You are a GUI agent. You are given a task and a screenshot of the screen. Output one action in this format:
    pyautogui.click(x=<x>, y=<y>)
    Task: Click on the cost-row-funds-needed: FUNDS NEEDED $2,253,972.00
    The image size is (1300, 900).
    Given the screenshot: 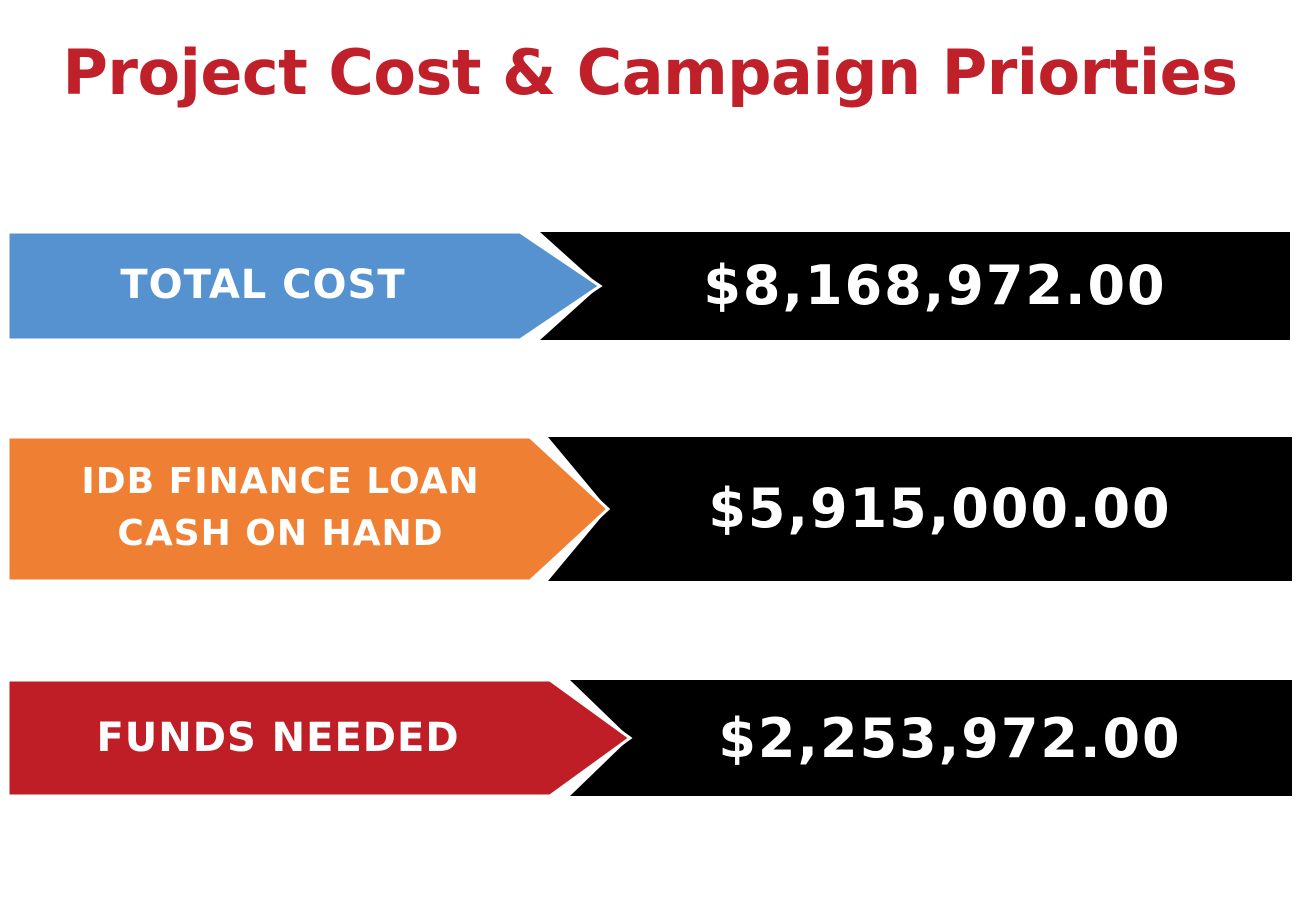 What is the action you would take?
    pyautogui.click(x=650, y=739)
    